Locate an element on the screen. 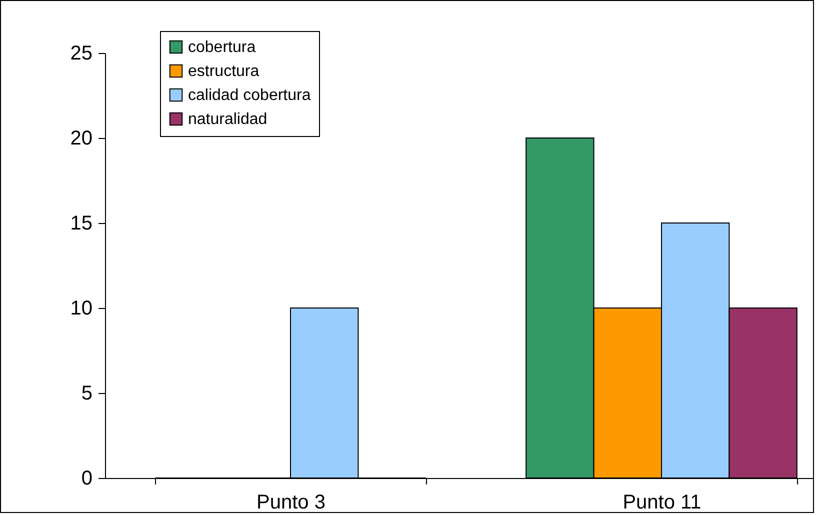 The image size is (816, 515). y-tick-label: 20 is located at coordinates (81, 139).